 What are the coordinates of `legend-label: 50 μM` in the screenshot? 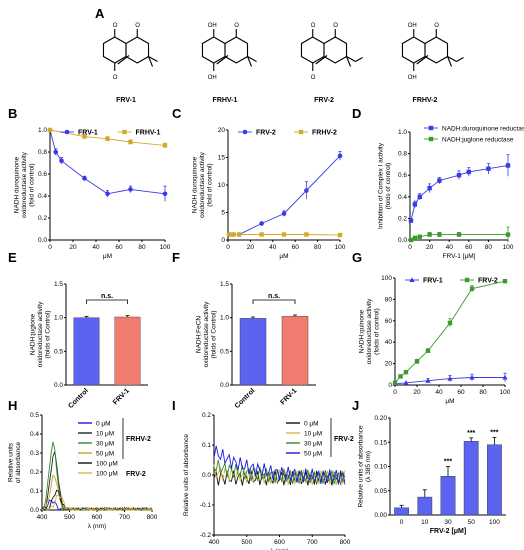 It's located at (105, 454).